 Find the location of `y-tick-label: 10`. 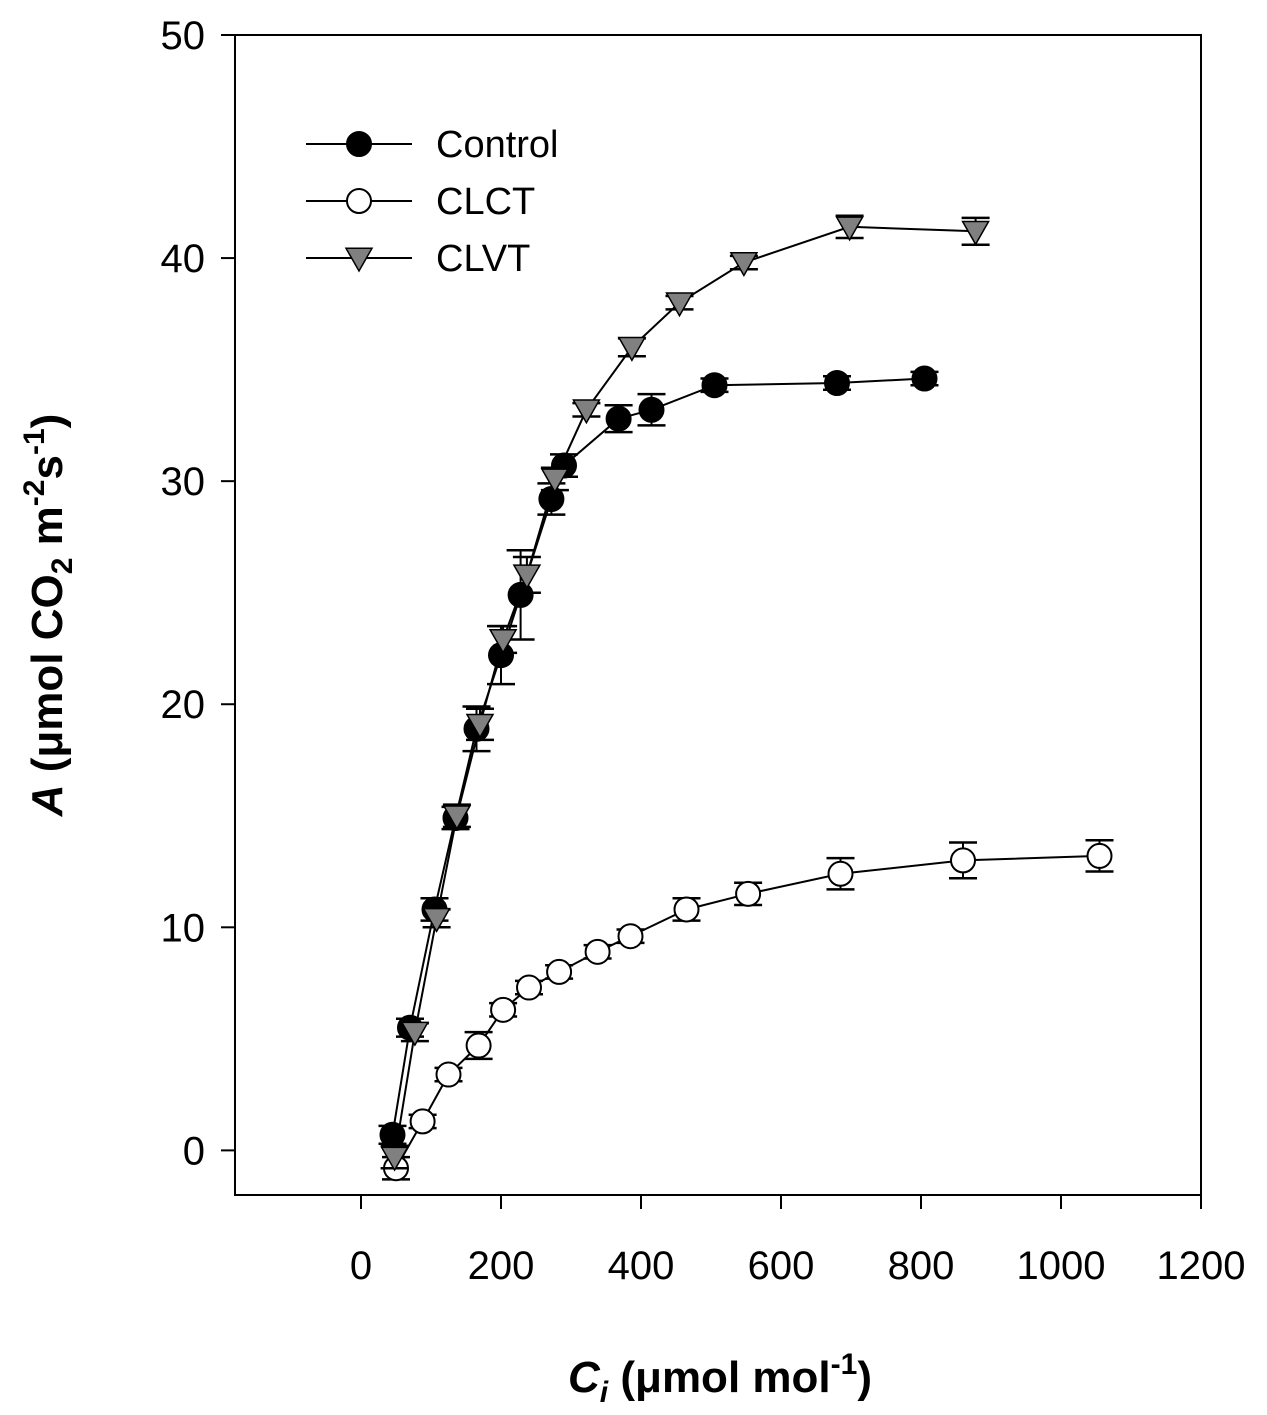

y-tick-label: 10 is located at coordinates (183, 928).